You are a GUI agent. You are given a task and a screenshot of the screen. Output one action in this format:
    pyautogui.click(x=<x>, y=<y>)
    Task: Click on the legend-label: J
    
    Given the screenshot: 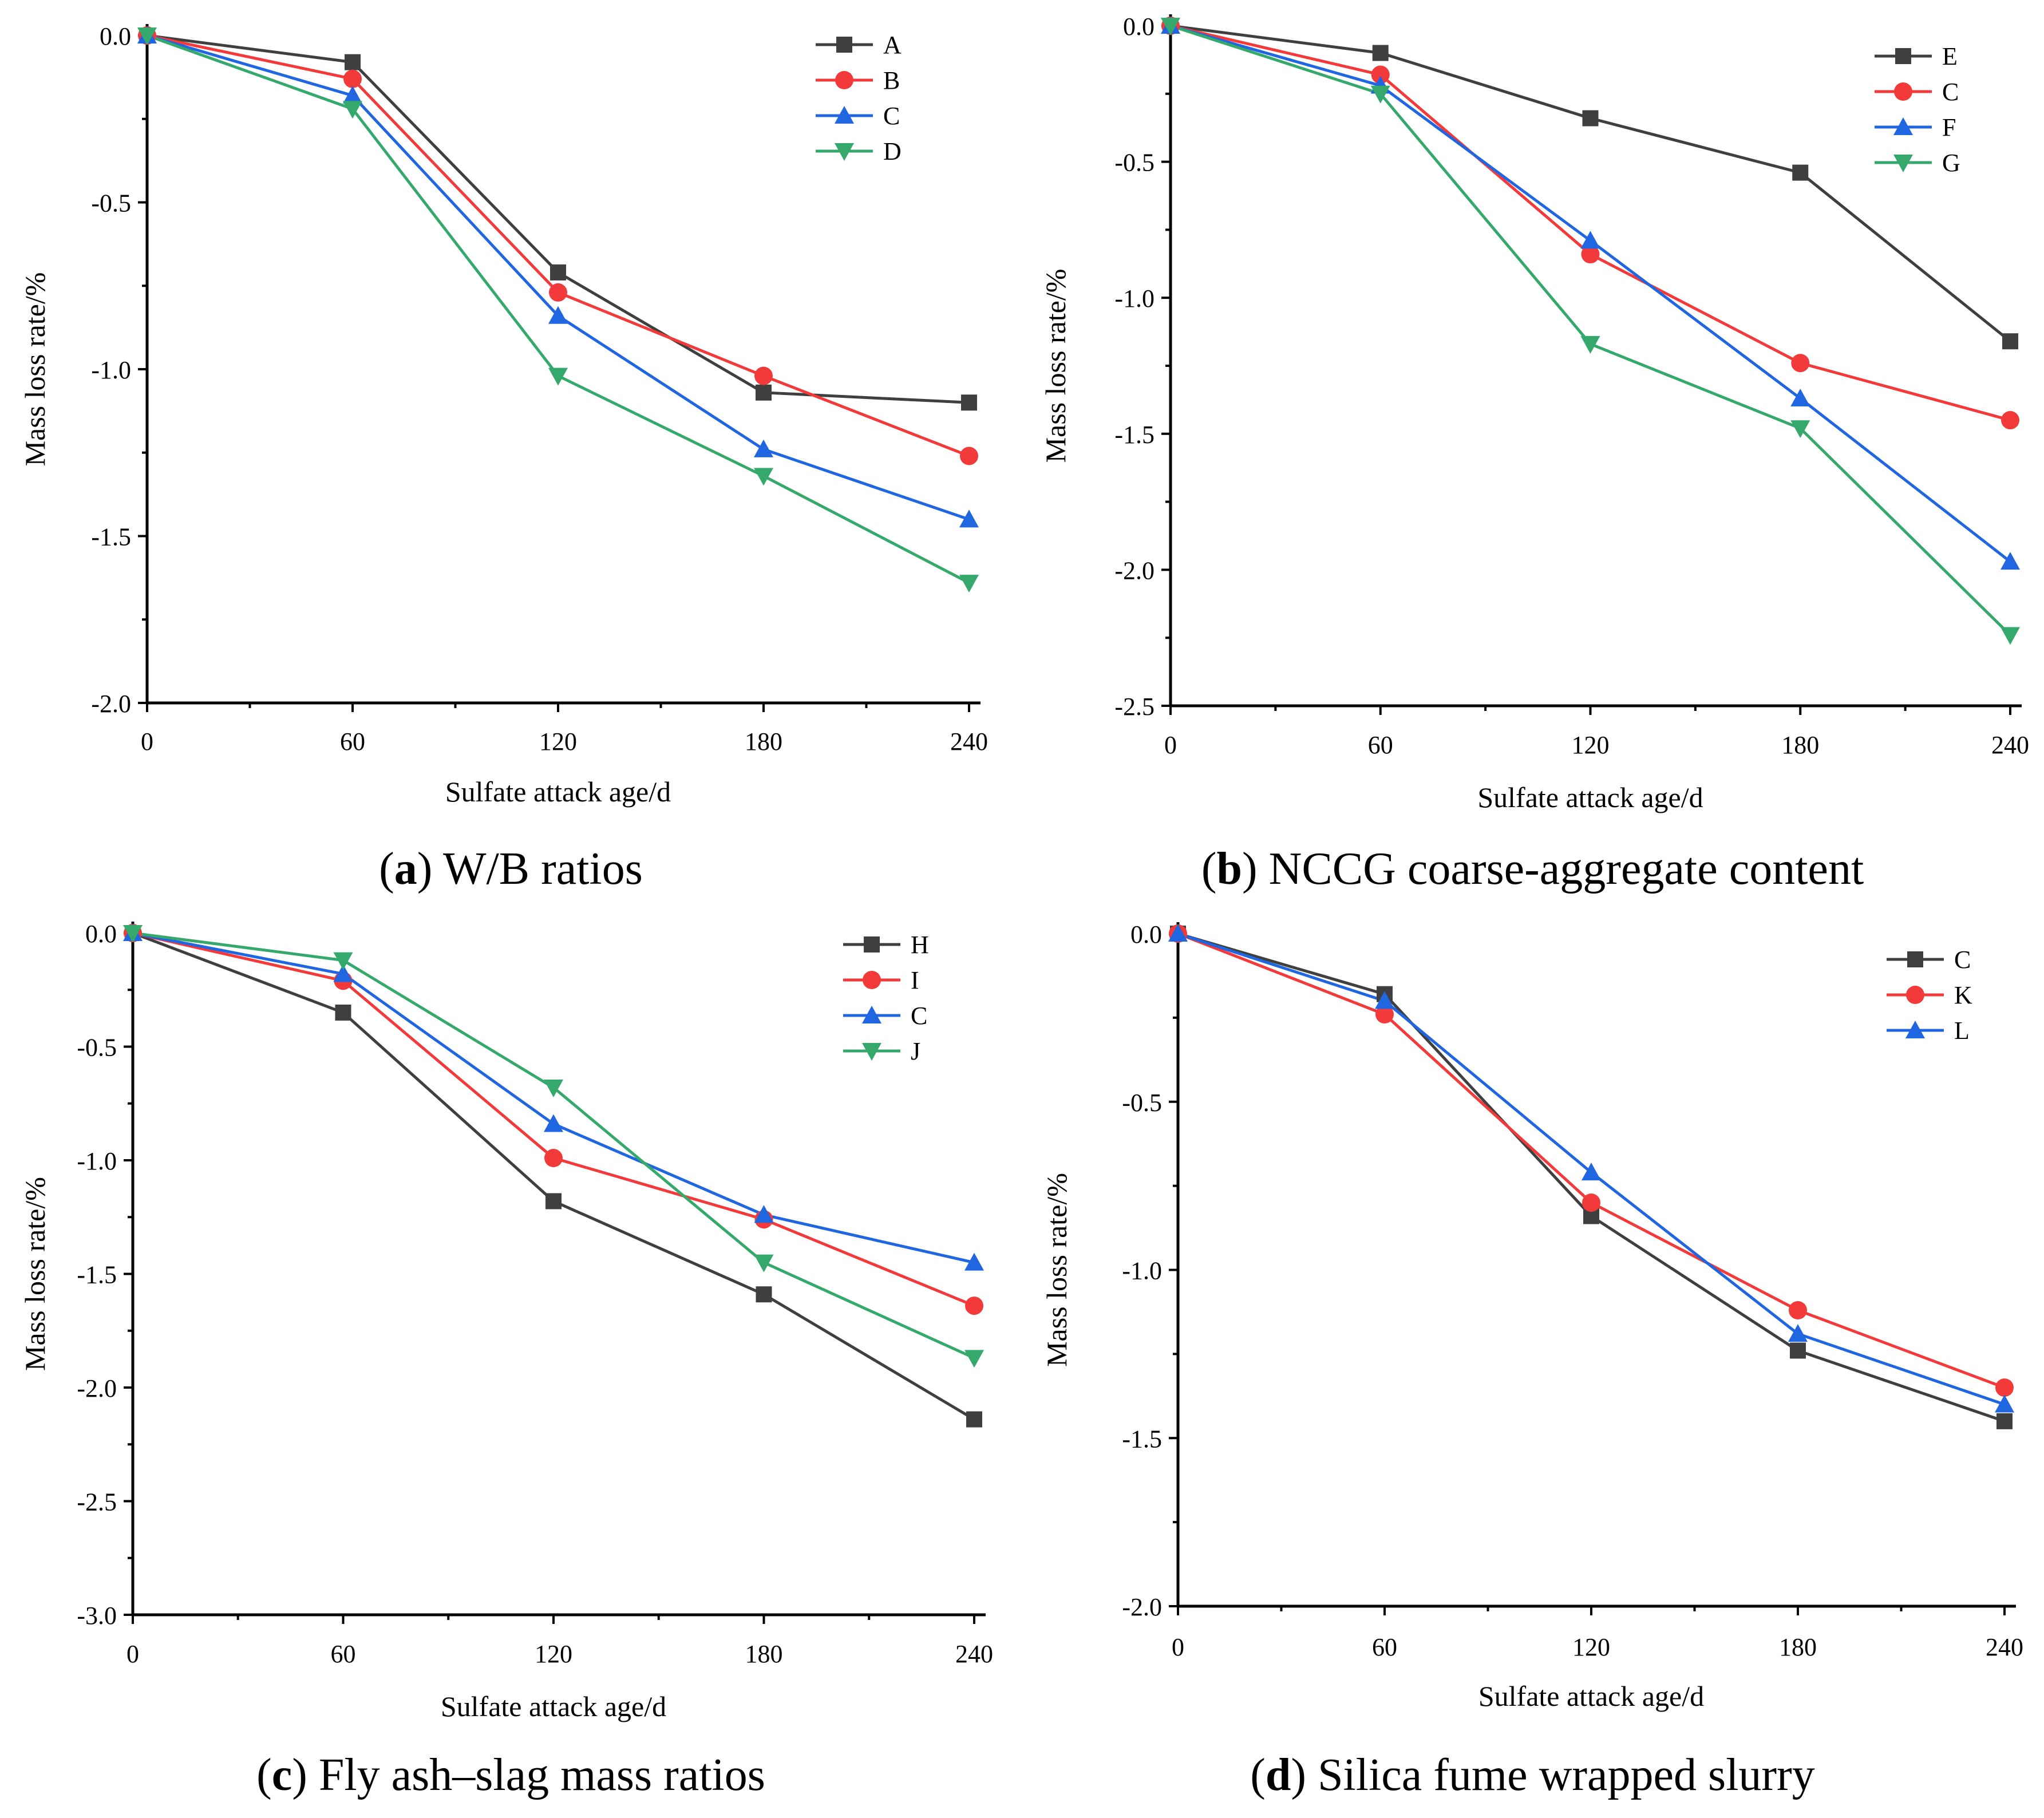 What is the action you would take?
    pyautogui.click(x=915, y=1051)
    